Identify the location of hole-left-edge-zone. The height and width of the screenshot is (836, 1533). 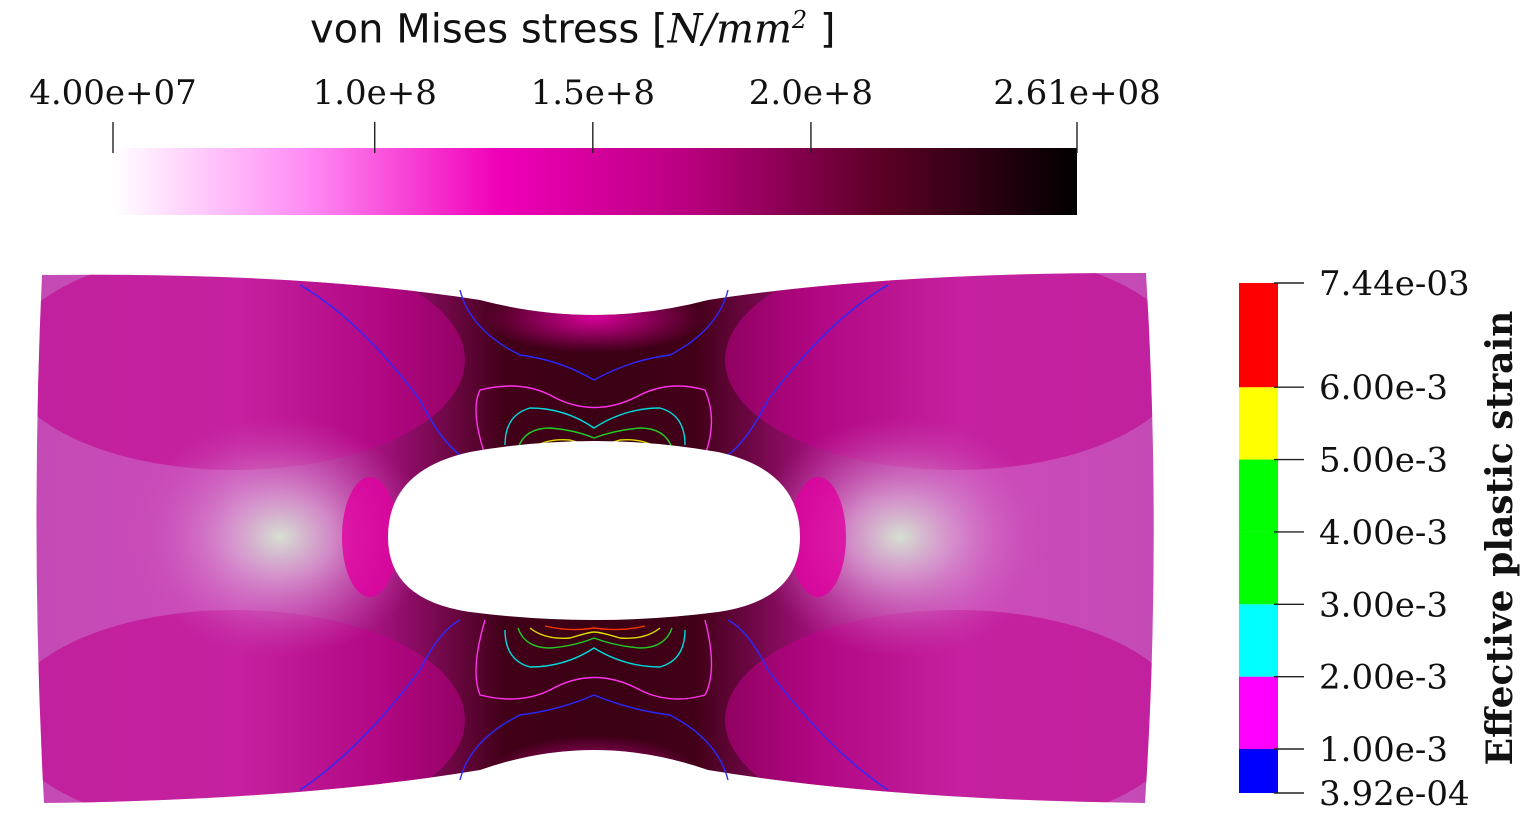
(370, 537).